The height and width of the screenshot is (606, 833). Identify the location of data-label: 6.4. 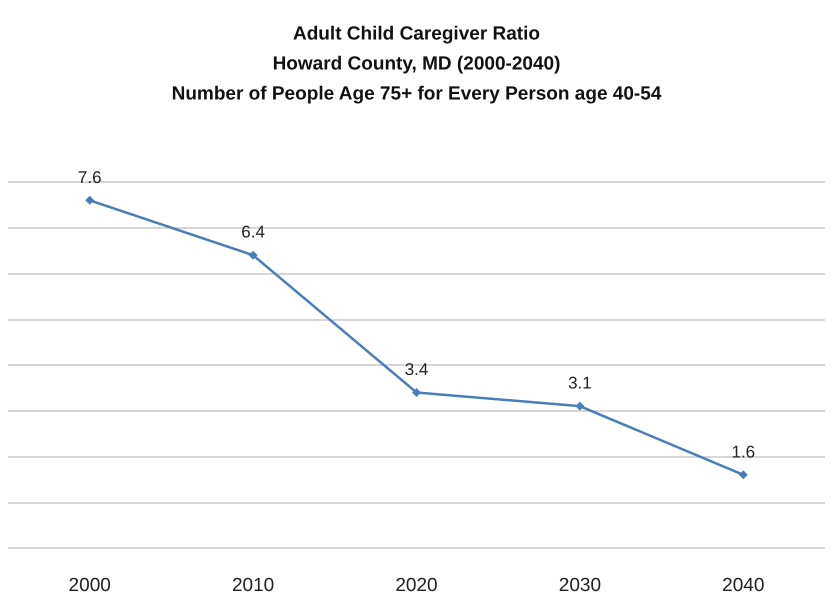
(253, 232).